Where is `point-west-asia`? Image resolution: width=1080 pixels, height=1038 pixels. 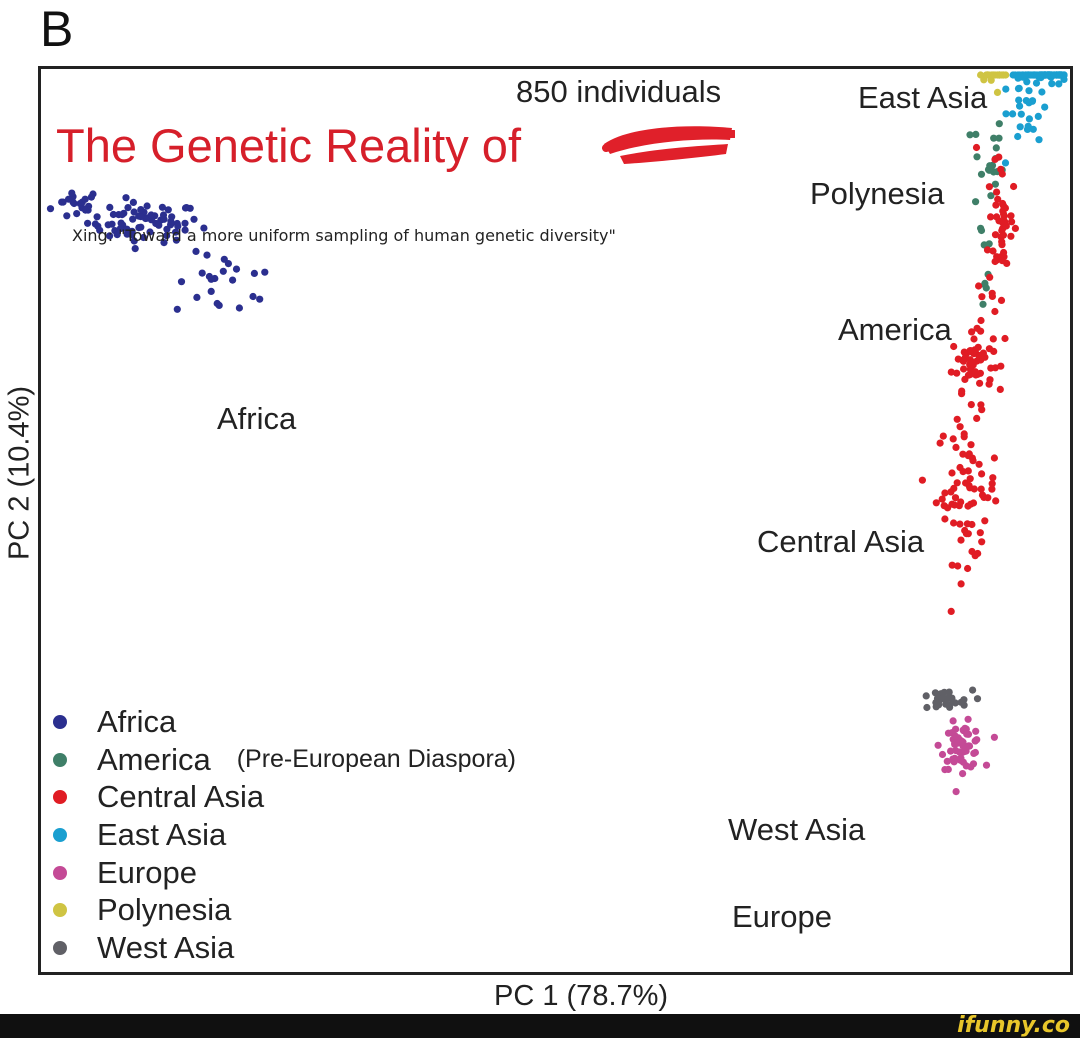
point-west-asia is located at coordinates (926, 696).